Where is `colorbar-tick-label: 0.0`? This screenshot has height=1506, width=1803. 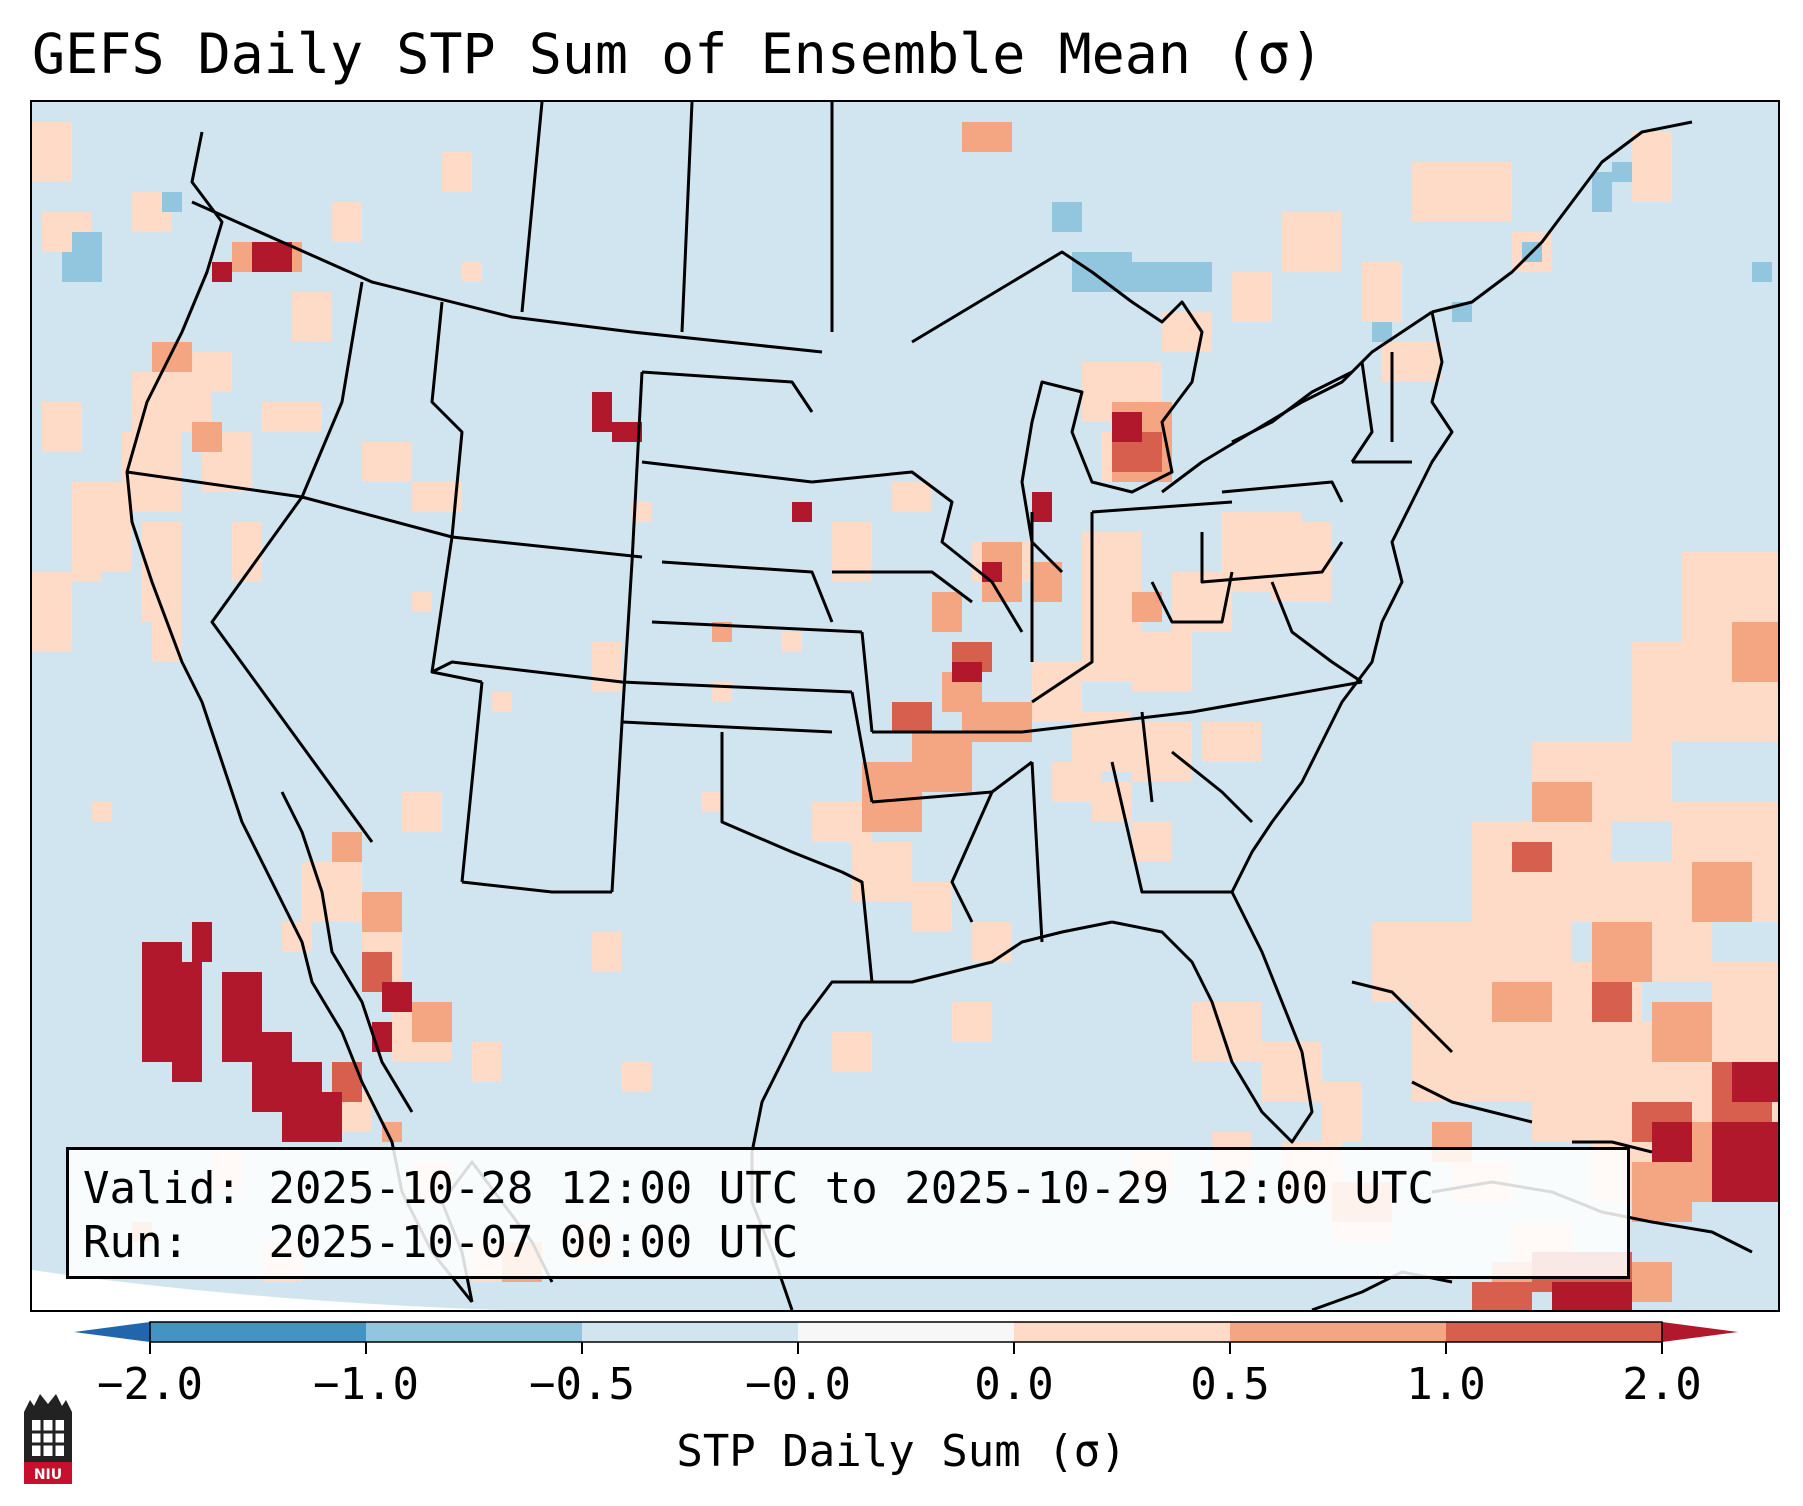
colorbar-tick-label: 0.0 is located at coordinates (1014, 1384).